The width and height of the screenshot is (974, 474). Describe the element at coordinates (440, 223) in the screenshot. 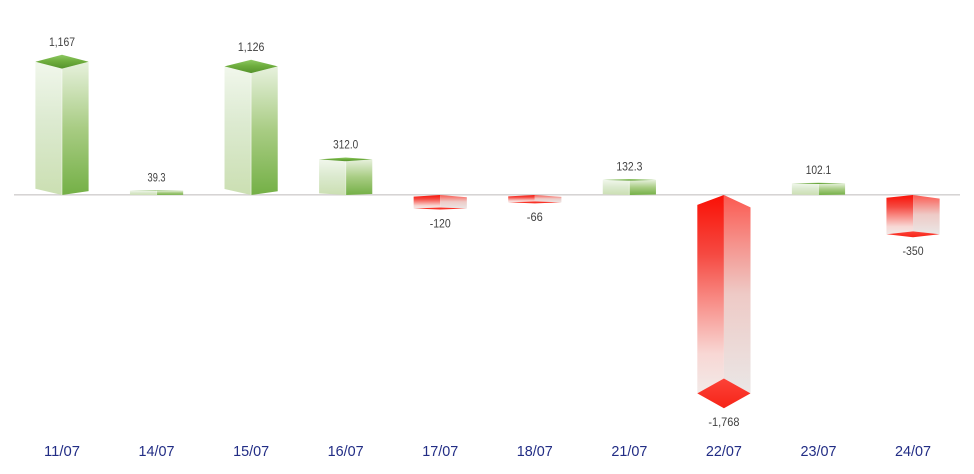

I see `svg-text: -120` at that location.